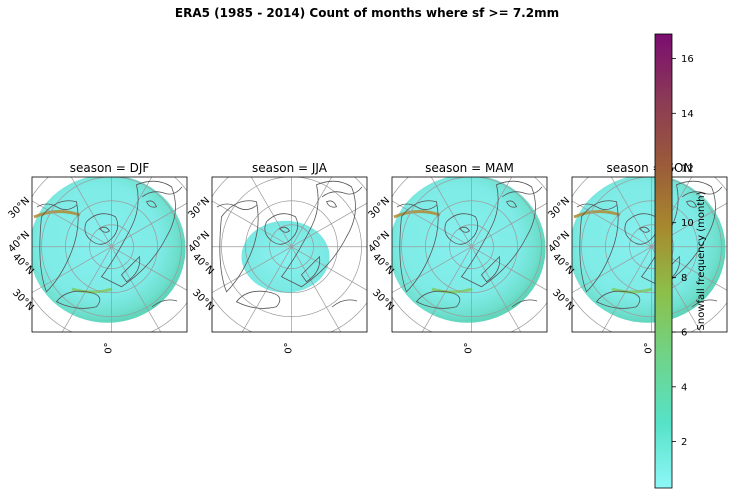  What do you see at coordinates (687, 223) in the screenshot?
I see `colorbar-tick-label: 10` at bounding box center [687, 223].